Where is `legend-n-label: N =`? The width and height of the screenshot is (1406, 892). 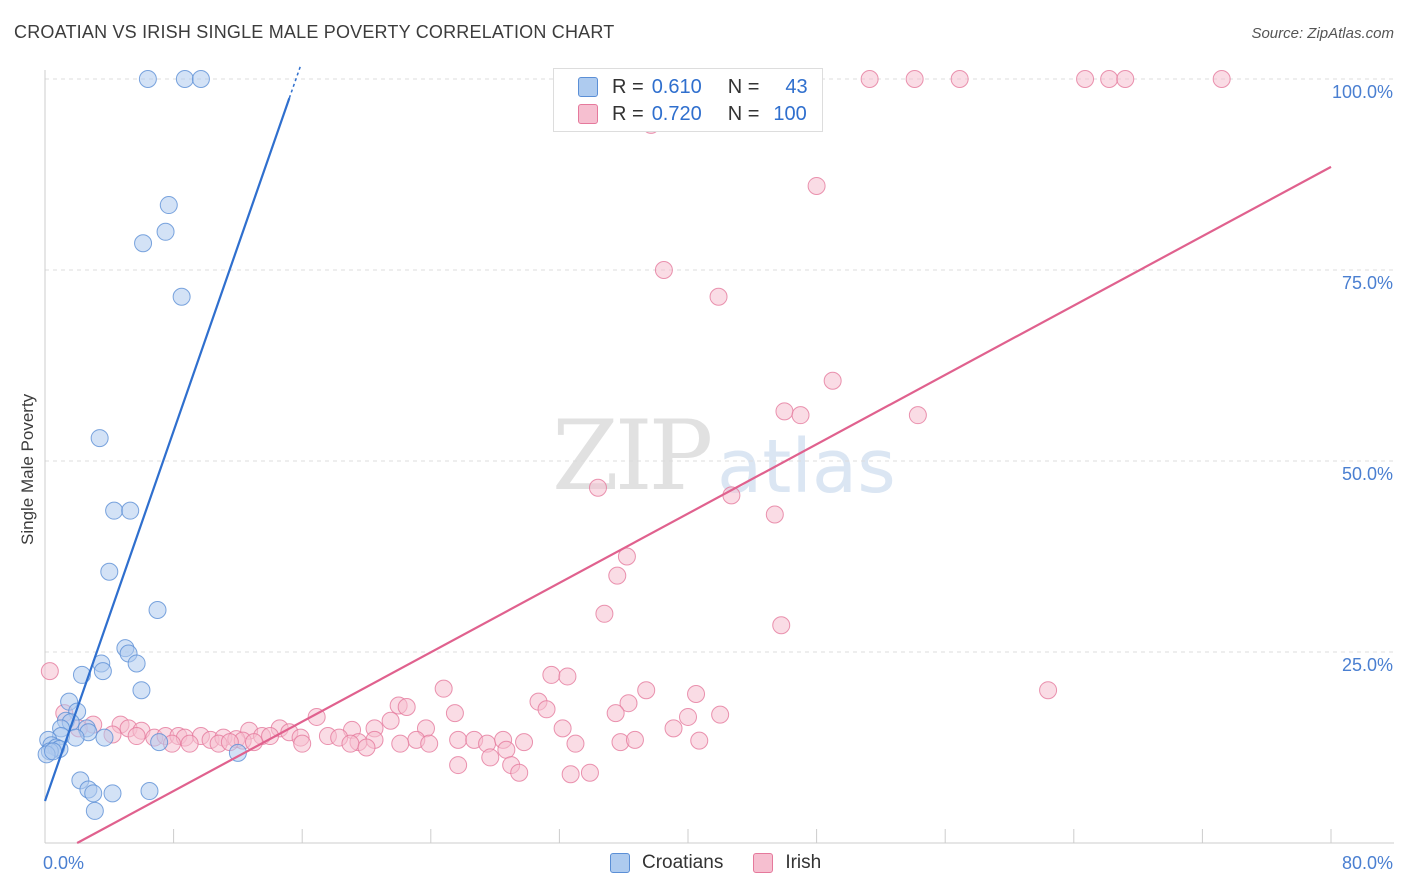 legend-n-label: N = is located at coordinates (743, 86).